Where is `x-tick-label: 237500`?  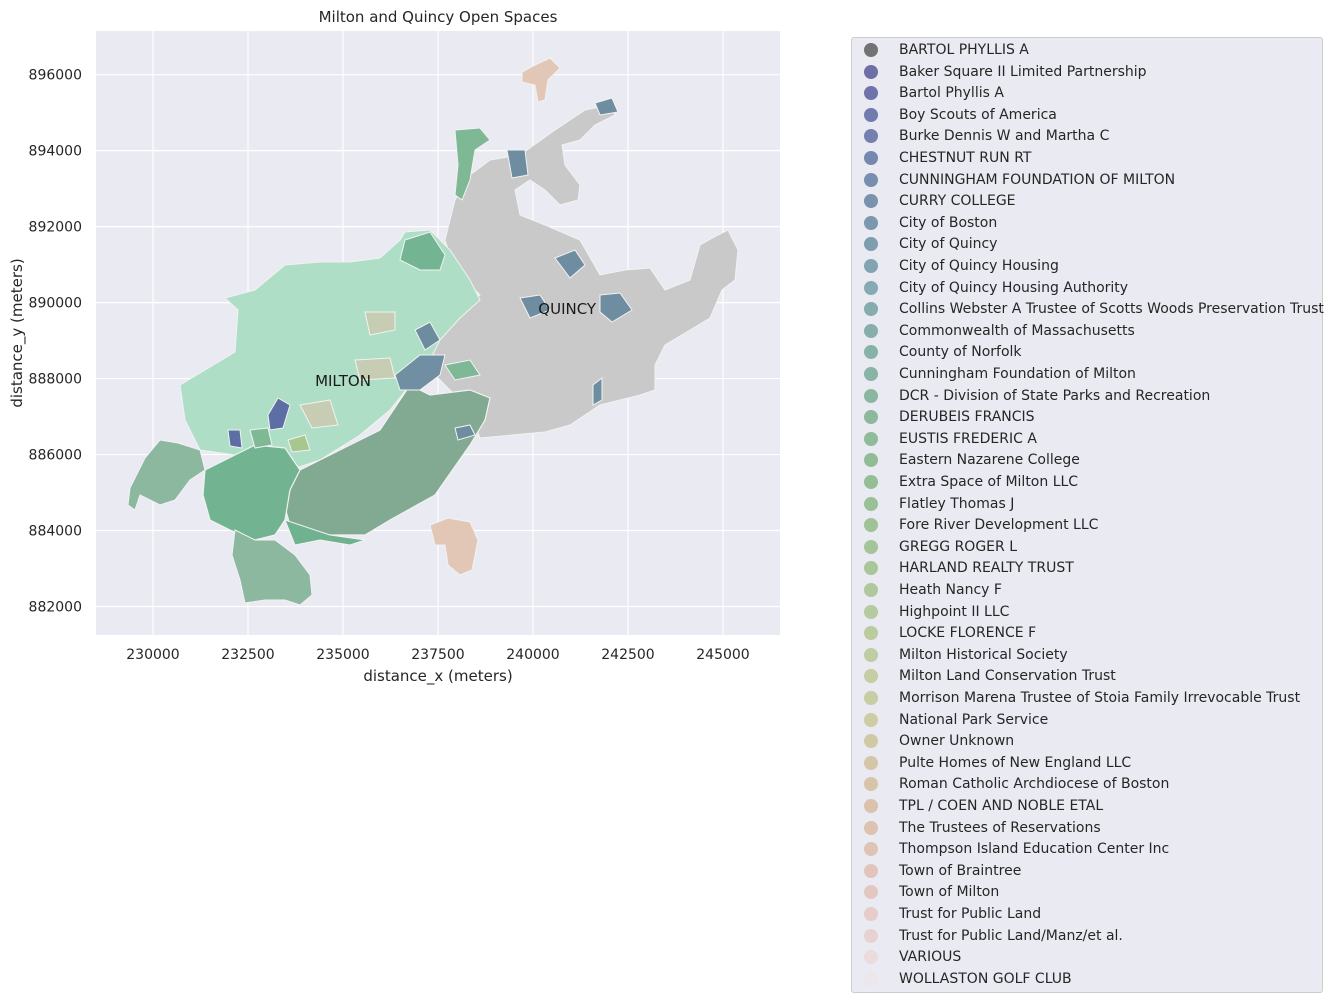 x-tick-label: 237500 is located at coordinates (437, 655).